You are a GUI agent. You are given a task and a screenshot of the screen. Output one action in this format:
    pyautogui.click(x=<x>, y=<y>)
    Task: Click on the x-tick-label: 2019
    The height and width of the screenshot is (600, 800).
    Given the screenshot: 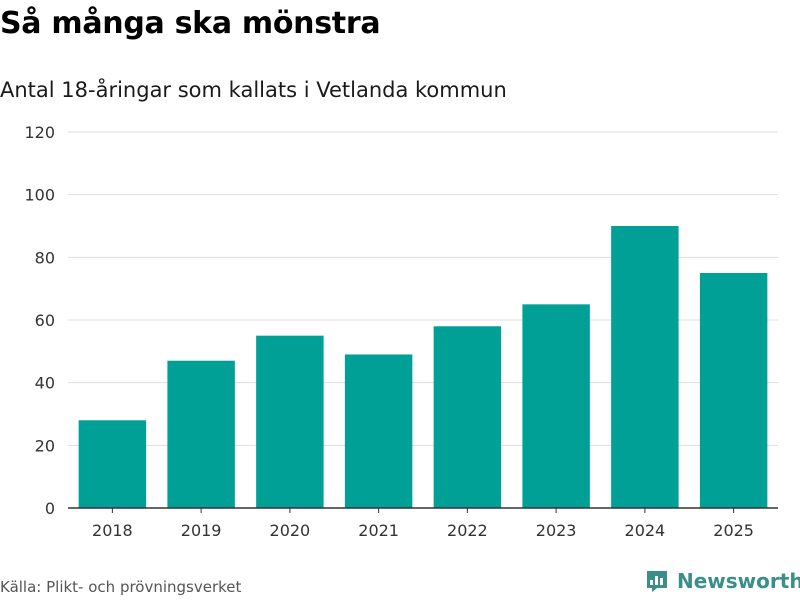 What is the action you would take?
    pyautogui.click(x=201, y=530)
    